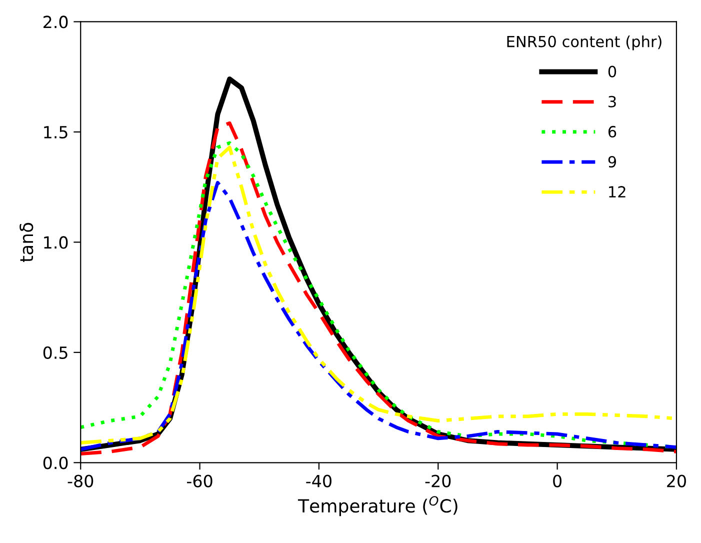  I want to click on y-tick-label: 2.0, so click(56, 22).